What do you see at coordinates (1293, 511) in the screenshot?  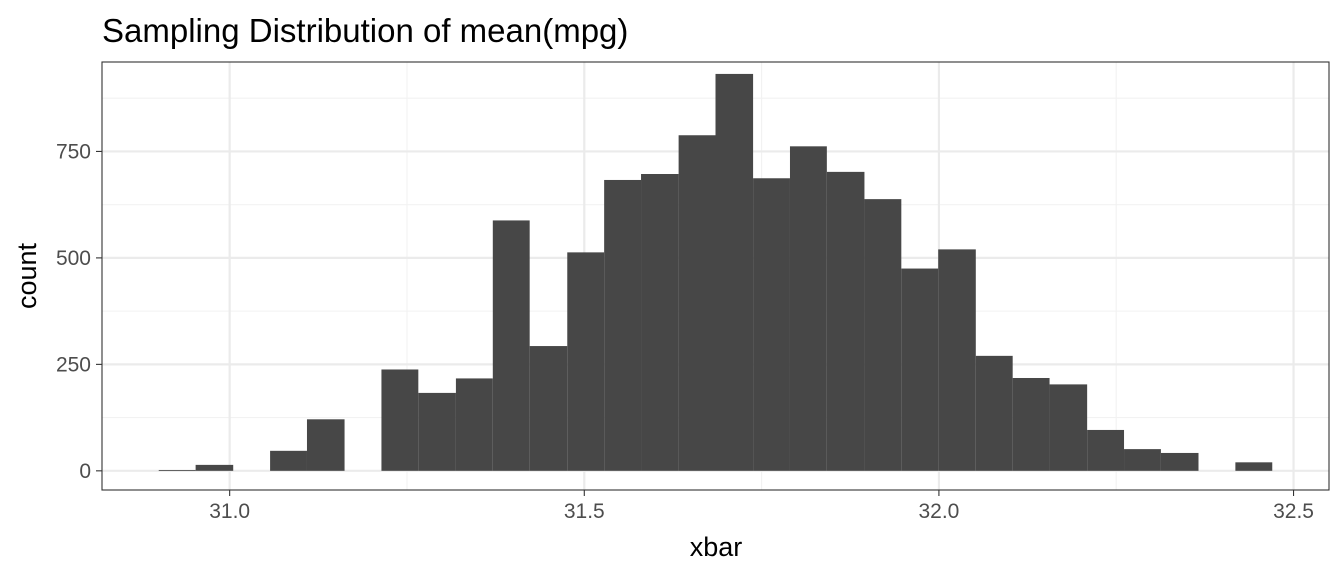 I see `x-tick-label: 32.5` at bounding box center [1293, 511].